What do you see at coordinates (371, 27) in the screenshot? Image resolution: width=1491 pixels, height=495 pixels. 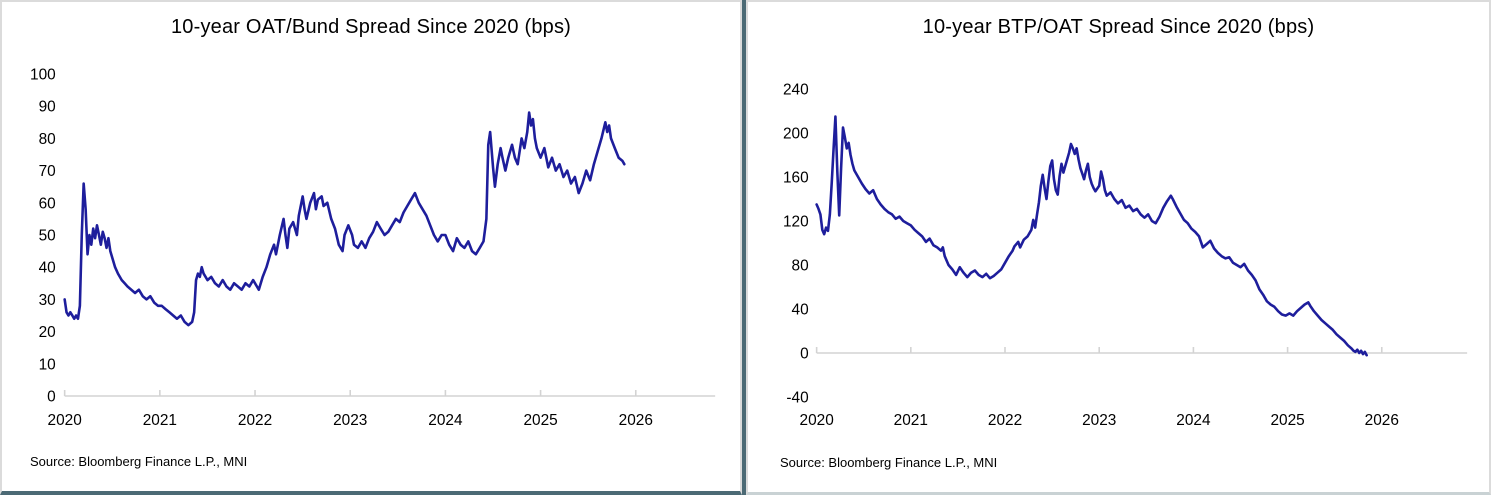 I see `chart-title-oat-bund: 10-year OAT/Bund Spread Since 2020 (bps)` at bounding box center [371, 27].